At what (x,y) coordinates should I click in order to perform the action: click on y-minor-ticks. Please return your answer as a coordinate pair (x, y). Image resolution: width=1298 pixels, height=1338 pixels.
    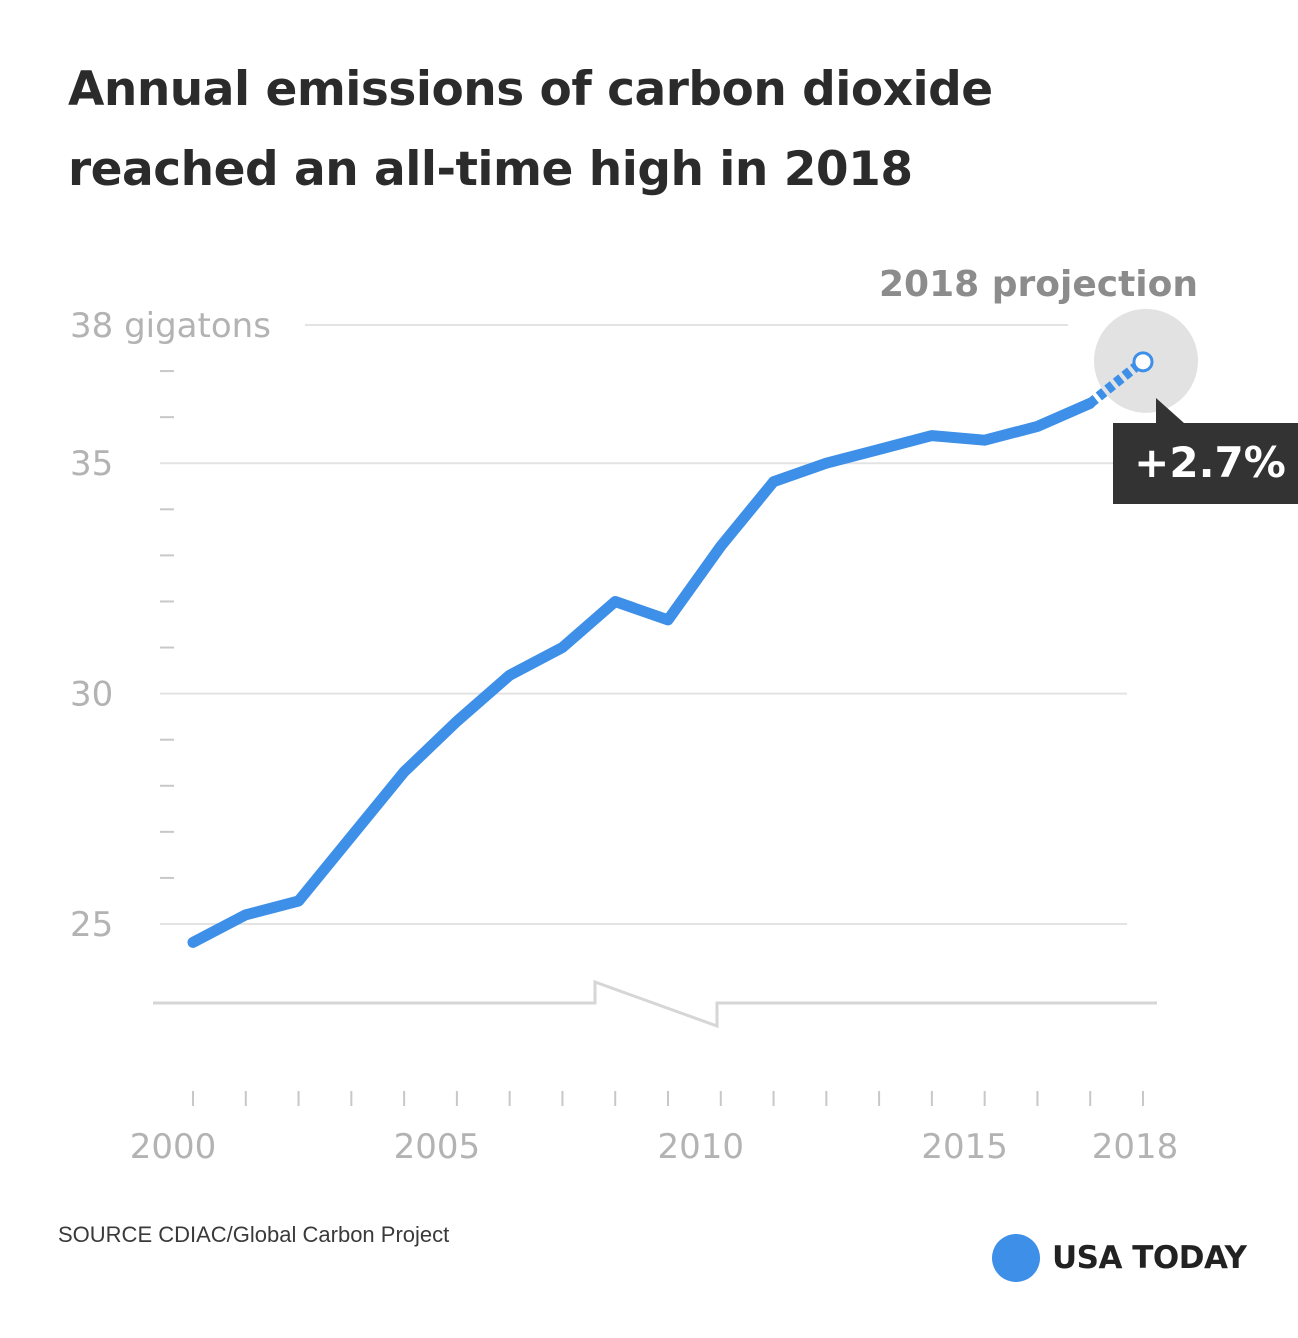
    Looking at the image, I should click on (167, 624).